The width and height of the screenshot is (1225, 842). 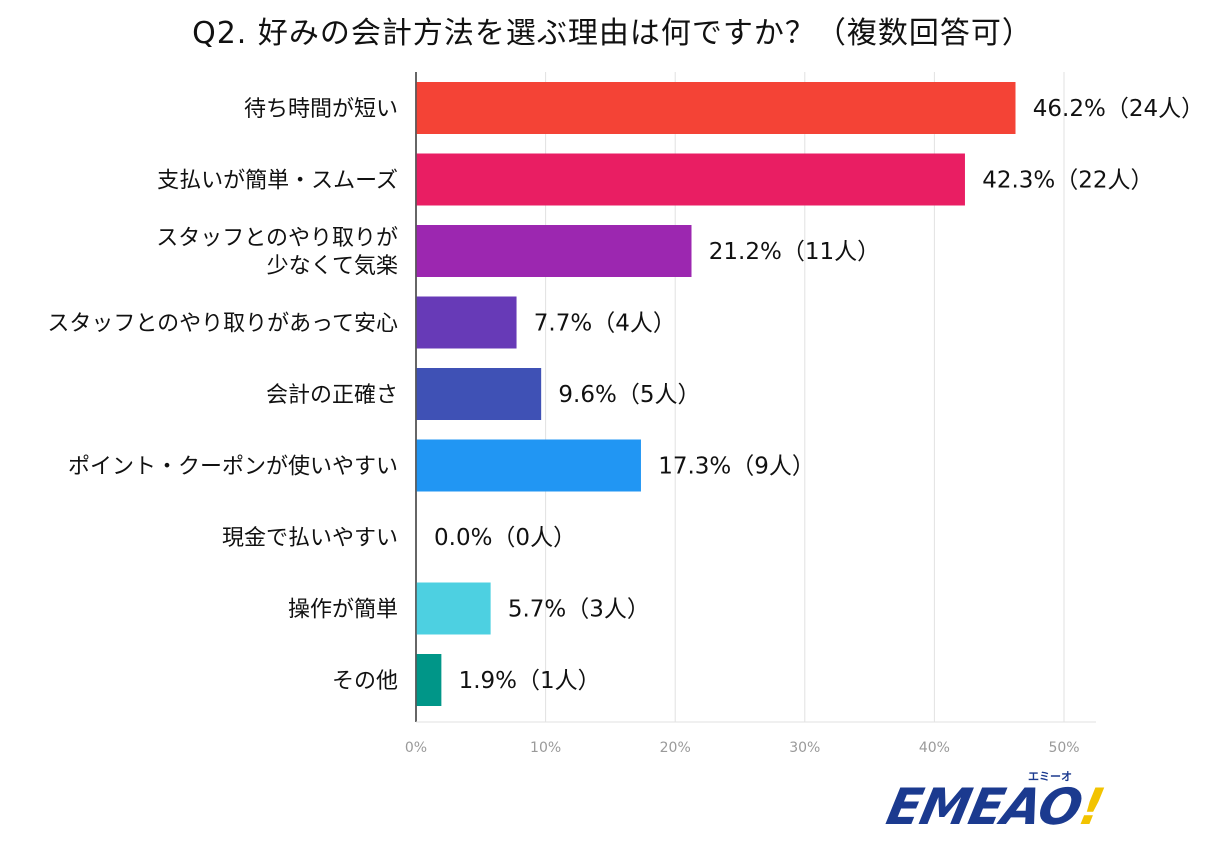 What do you see at coordinates (310, 538) in the screenshot?
I see `category-label: 現金で払いやすい` at bounding box center [310, 538].